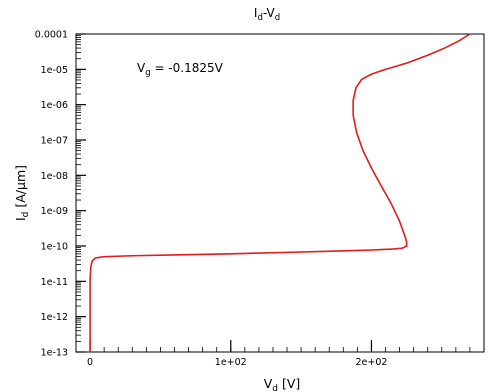  What do you see at coordinates (22, 193) in the screenshot?
I see `y-axis-label: Id [A/µm]` at bounding box center [22, 193].